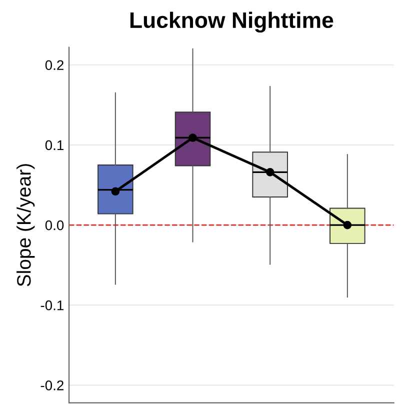 This screenshot has width=406, height=411. What do you see at coordinates (52, 385) in the screenshot?
I see `y-tick-label: -0.2` at bounding box center [52, 385].